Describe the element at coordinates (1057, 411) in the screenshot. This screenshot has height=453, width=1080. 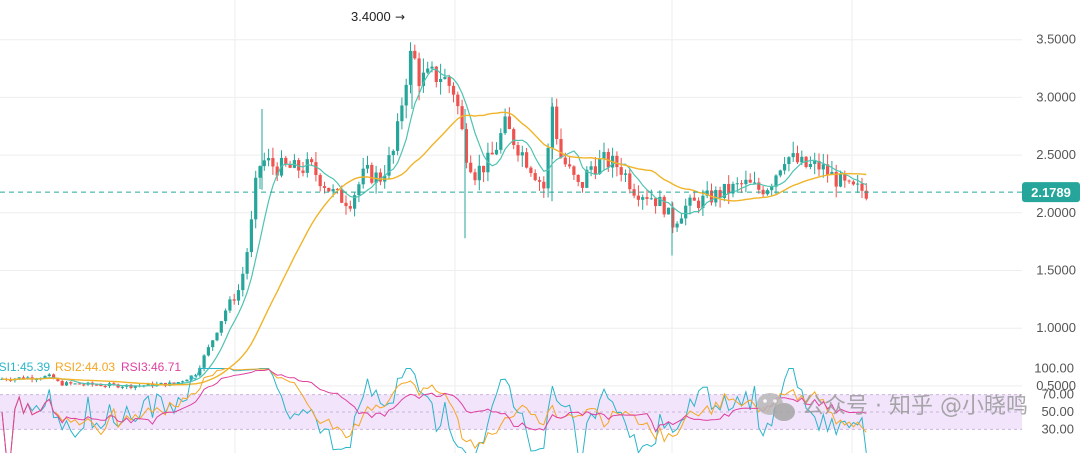
I see `rsi-y-tick-label: 50.00` at that location.